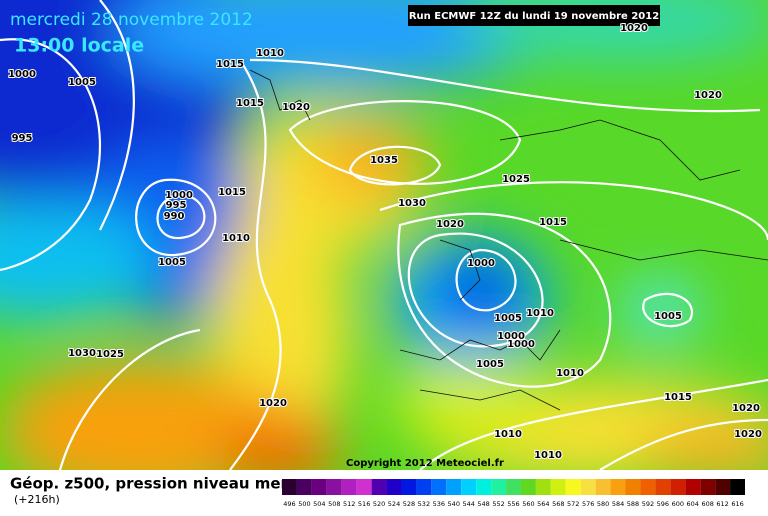 This screenshot has height=516, width=768. What do you see at coordinates (737, 504) in the screenshot?
I see `scale-label: 616` at bounding box center [737, 504].